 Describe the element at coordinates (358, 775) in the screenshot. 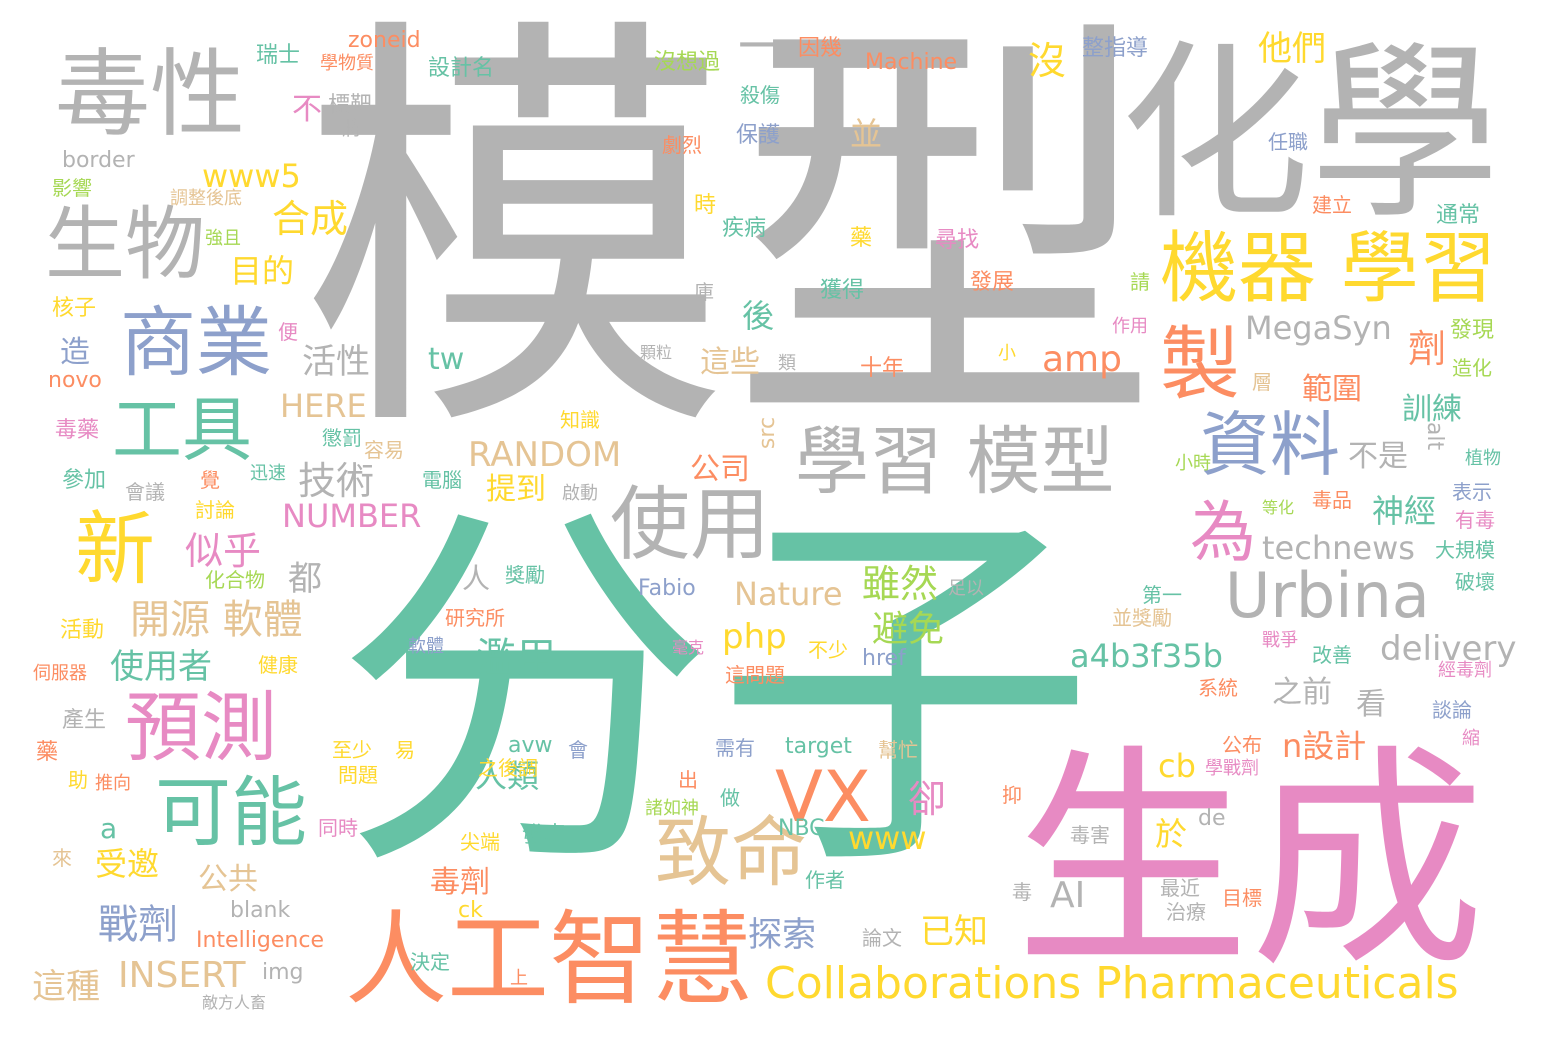

I see `word-problem: 問題` at that location.